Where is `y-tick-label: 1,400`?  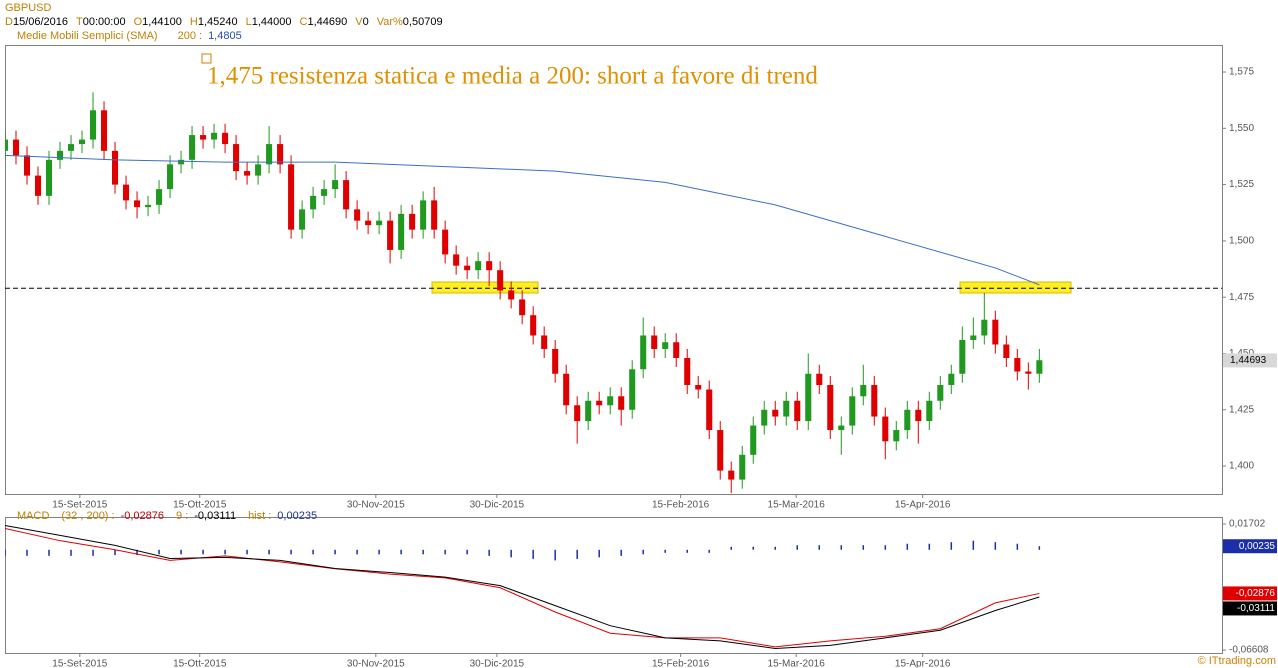
y-tick-label: 1,400 is located at coordinates (1241, 466).